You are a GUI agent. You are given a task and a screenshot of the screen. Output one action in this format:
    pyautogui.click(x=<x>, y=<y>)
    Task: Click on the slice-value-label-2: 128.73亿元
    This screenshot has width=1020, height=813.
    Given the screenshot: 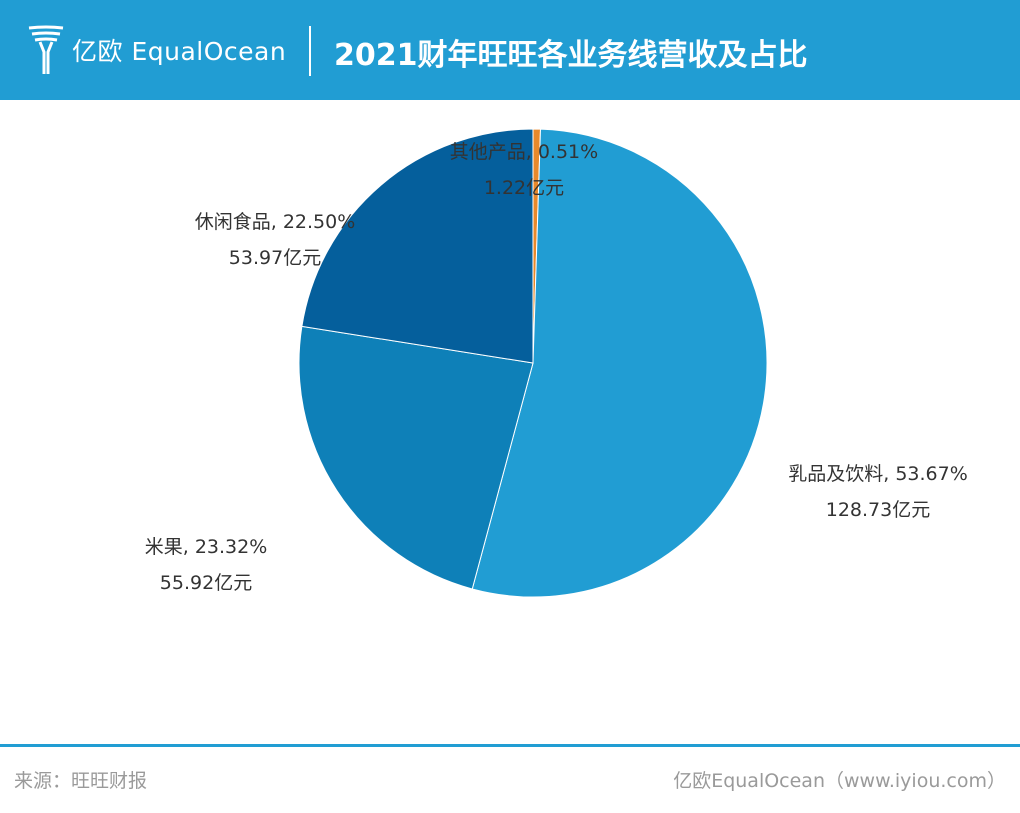 What is the action you would take?
    pyautogui.click(x=878, y=510)
    